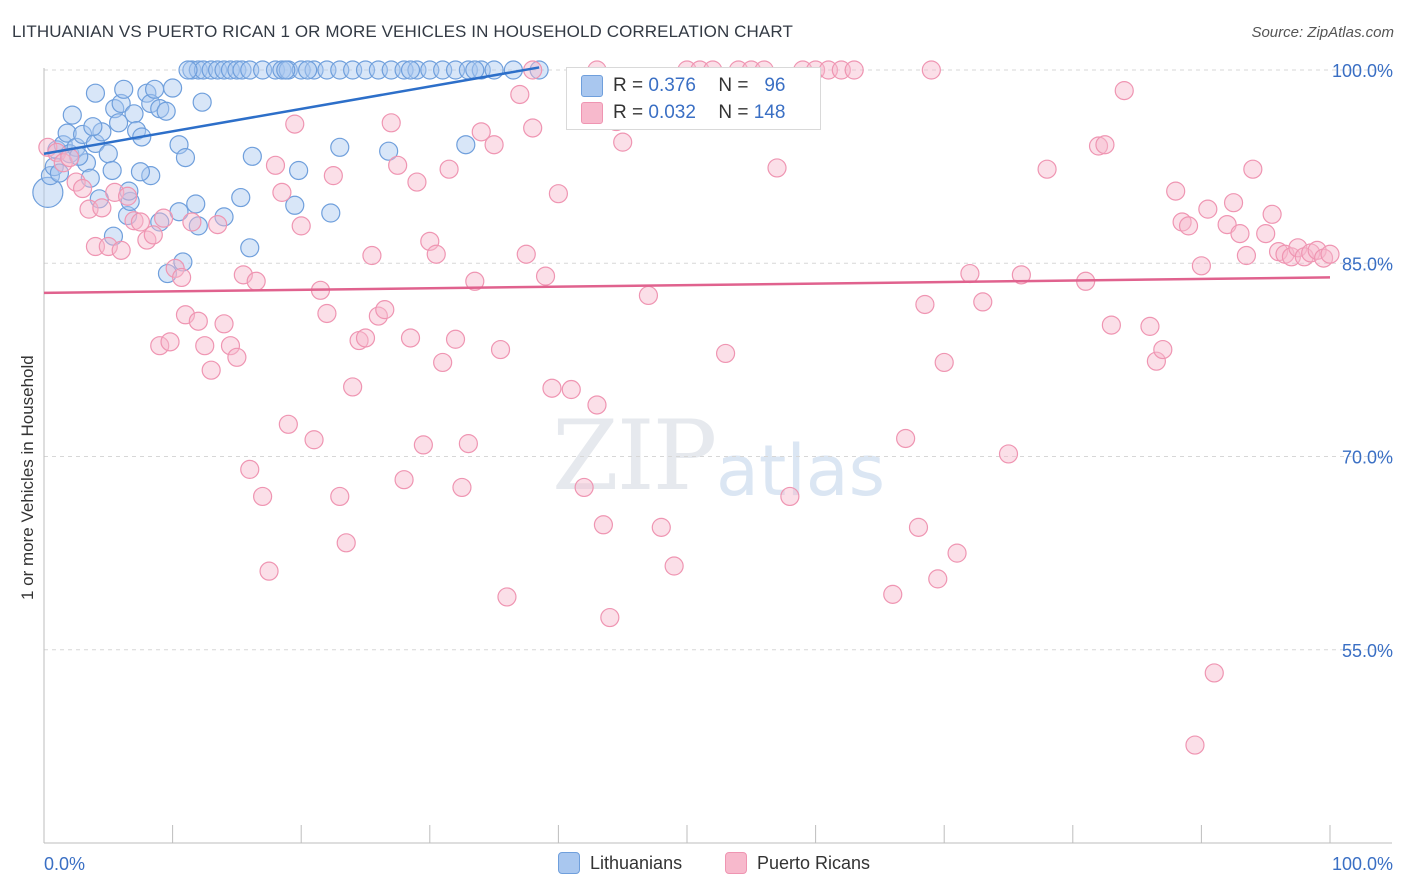 This screenshot has height=892, width=1406. What do you see at coordinates (634, 456) in the screenshot?
I see `watermark-zip: ZIP` at bounding box center [634, 456].